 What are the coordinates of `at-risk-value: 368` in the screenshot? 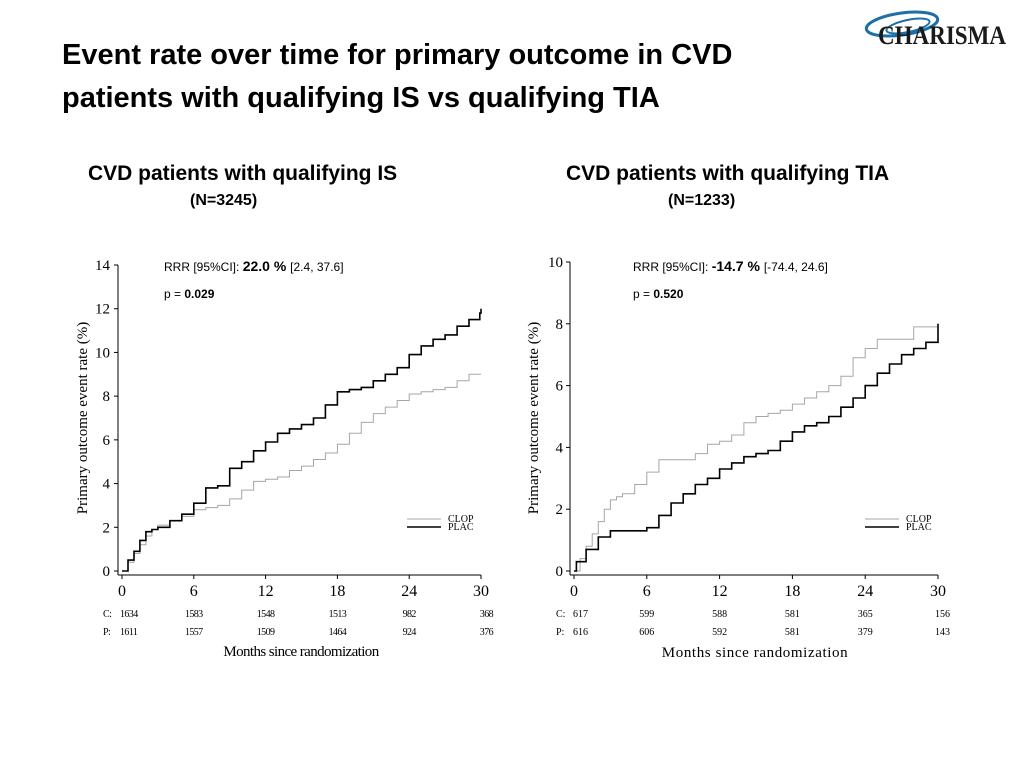 It's located at (487, 614).